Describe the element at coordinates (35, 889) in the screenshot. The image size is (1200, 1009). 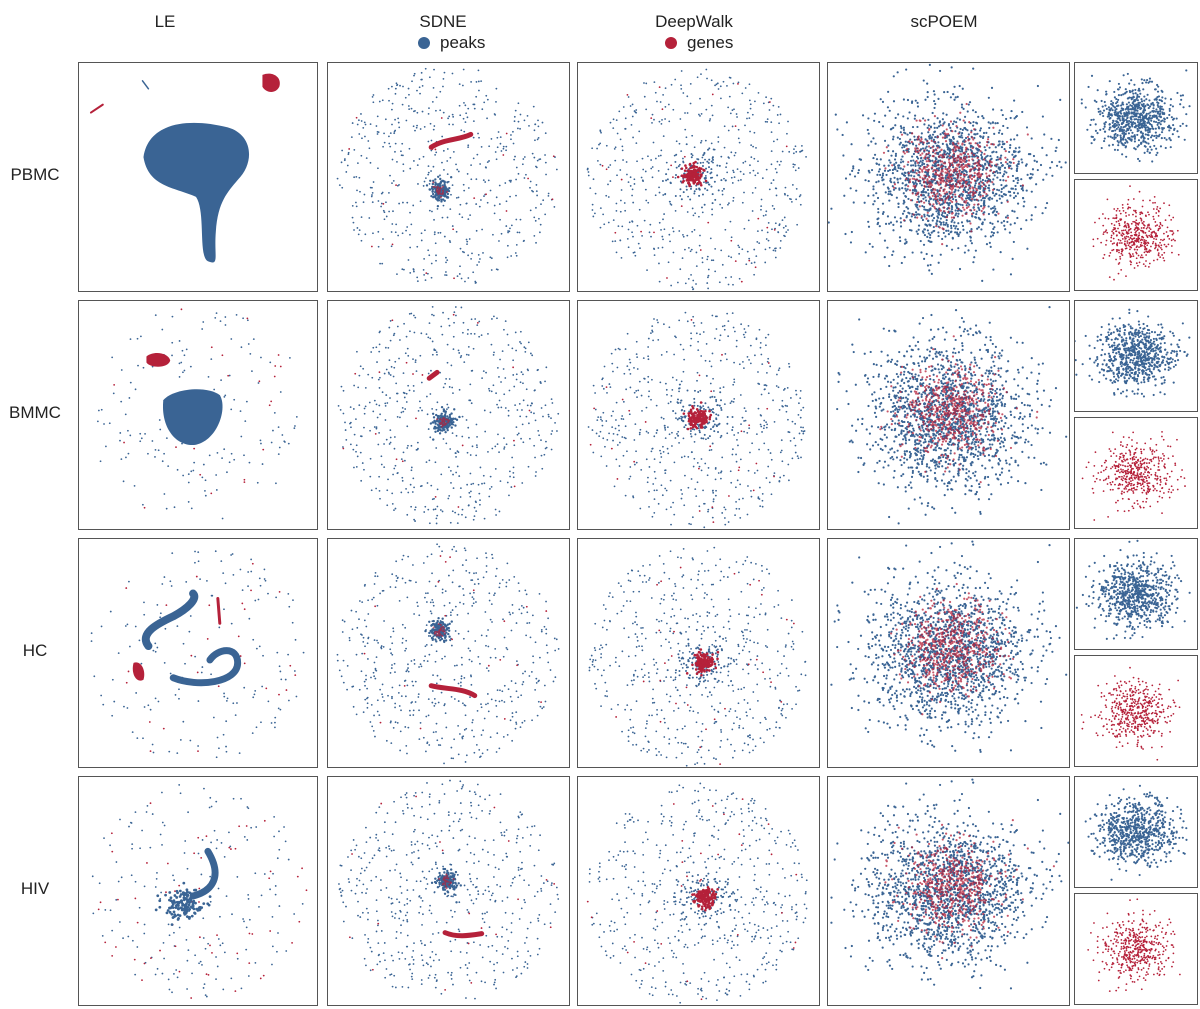
I see `row-label-hiv: HIV` at that location.